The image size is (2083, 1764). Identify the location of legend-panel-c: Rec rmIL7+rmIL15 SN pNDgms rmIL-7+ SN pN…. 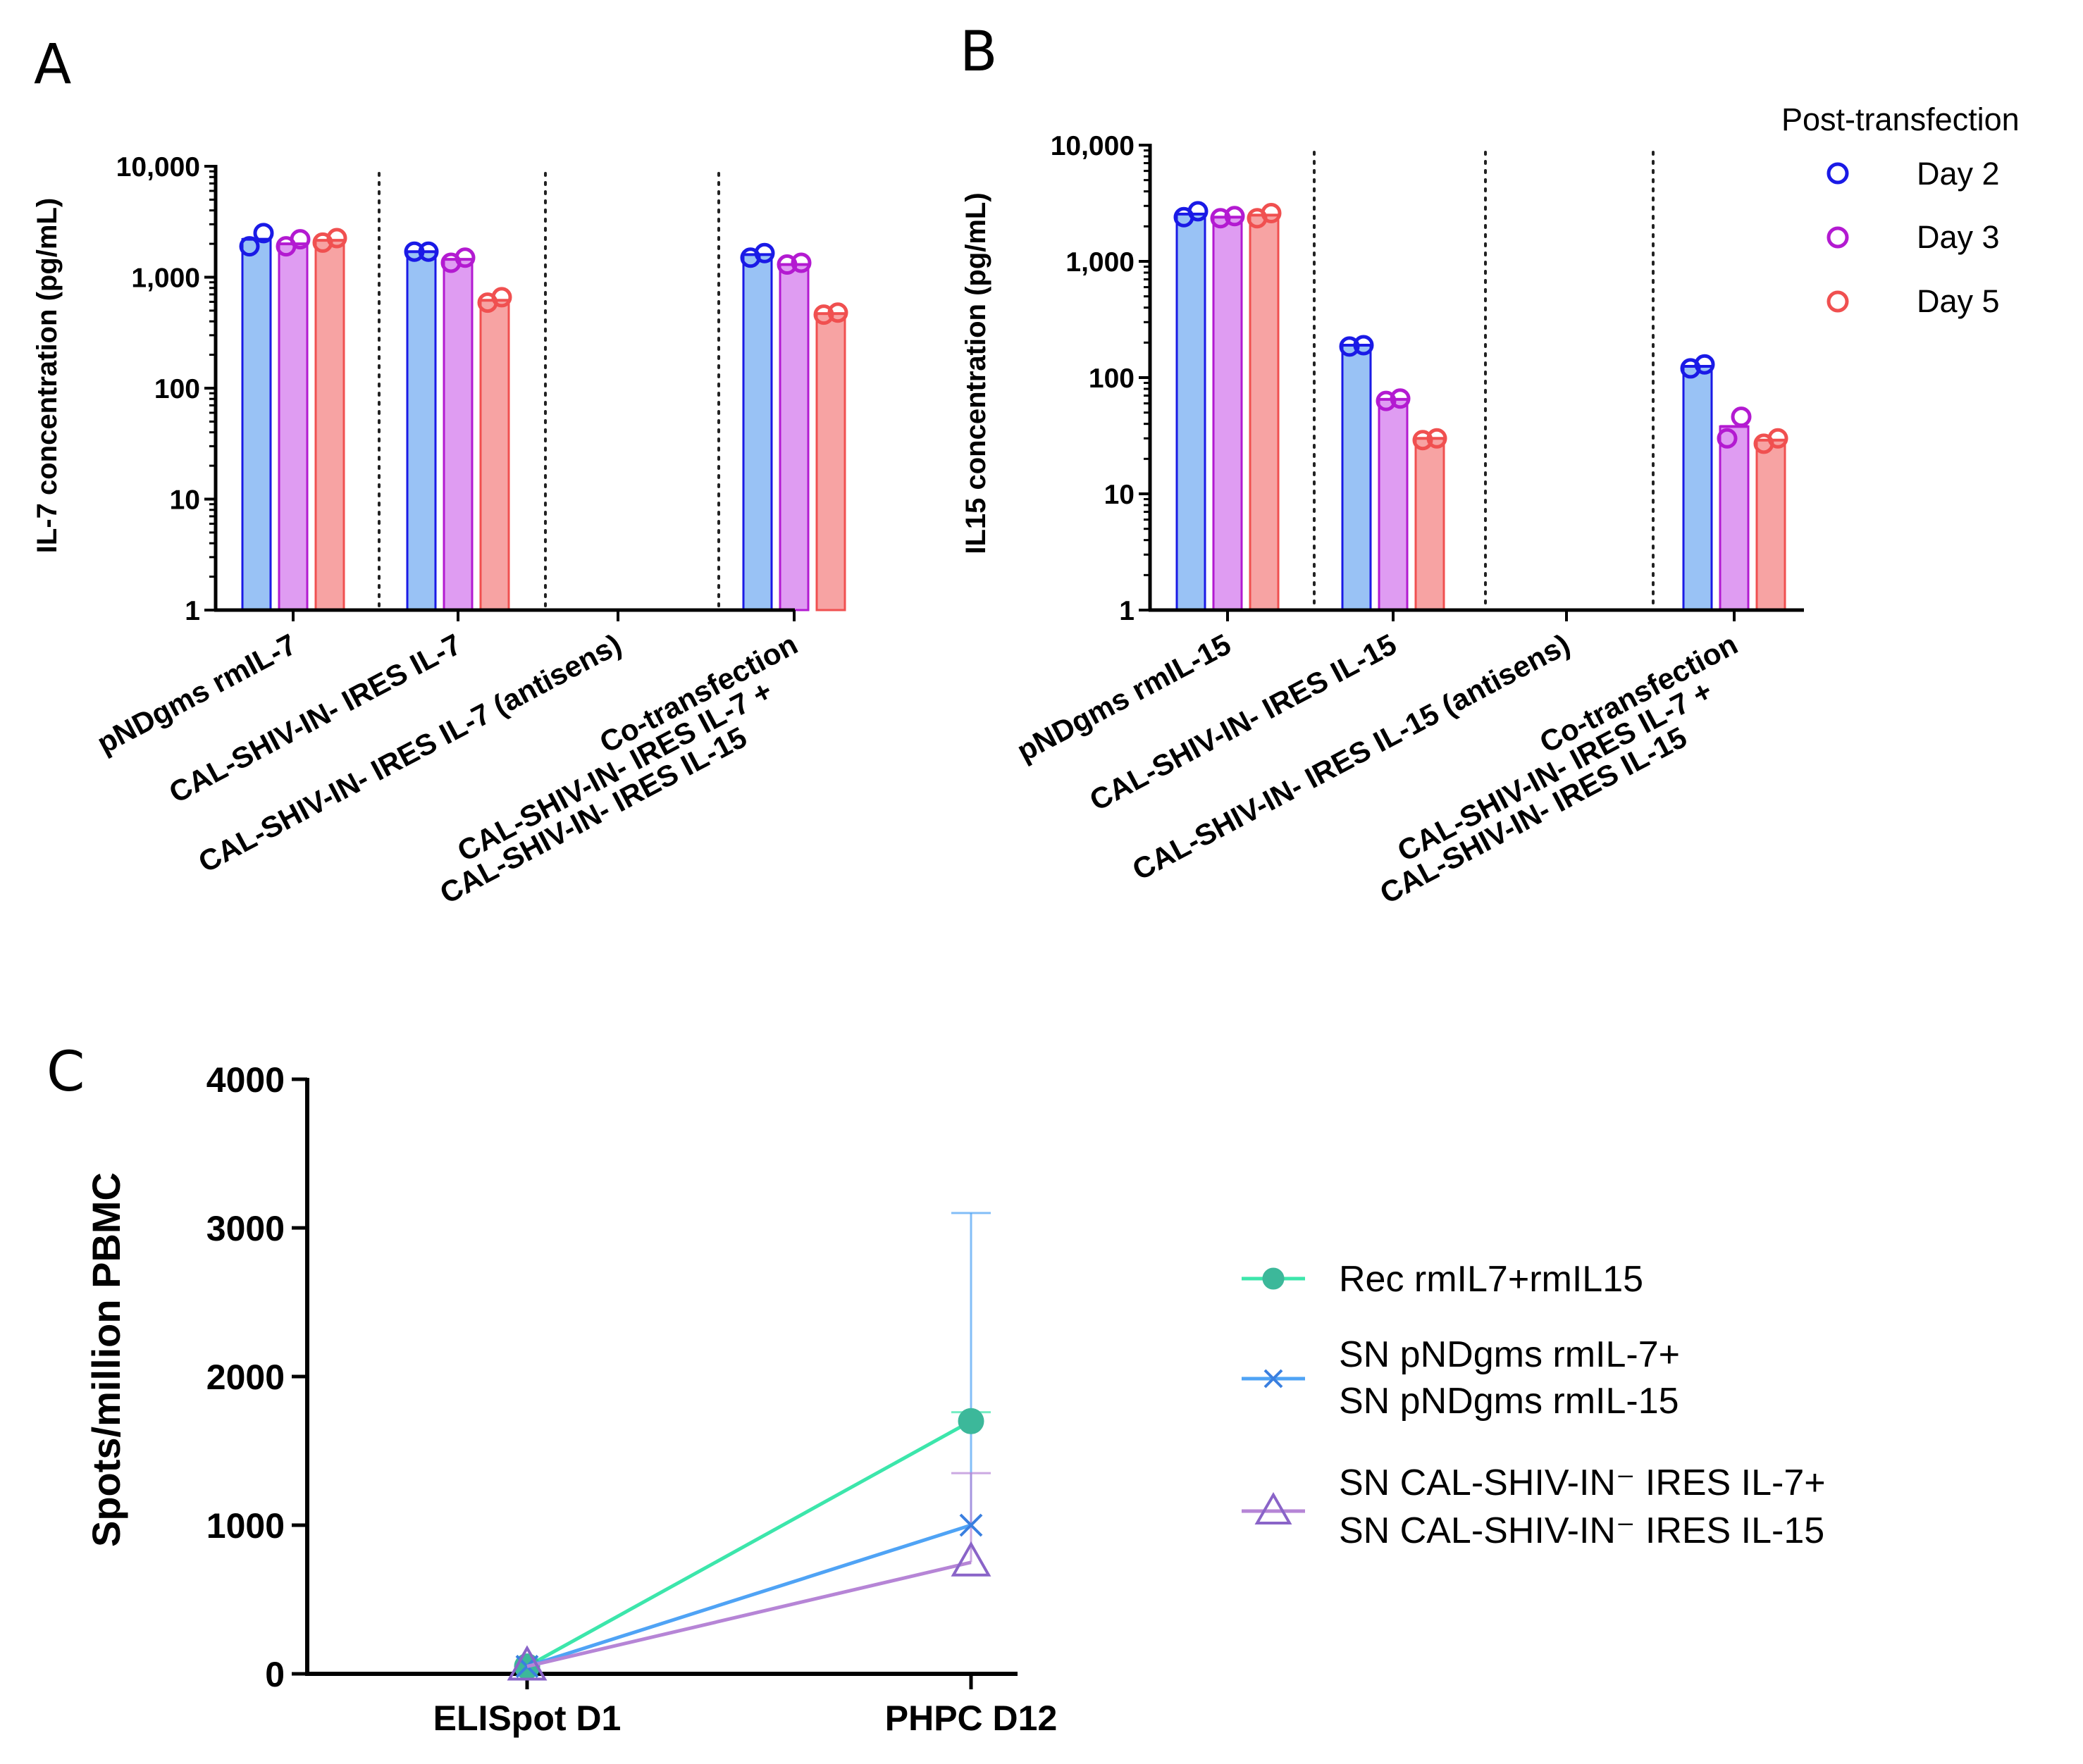
(1534, 1405).